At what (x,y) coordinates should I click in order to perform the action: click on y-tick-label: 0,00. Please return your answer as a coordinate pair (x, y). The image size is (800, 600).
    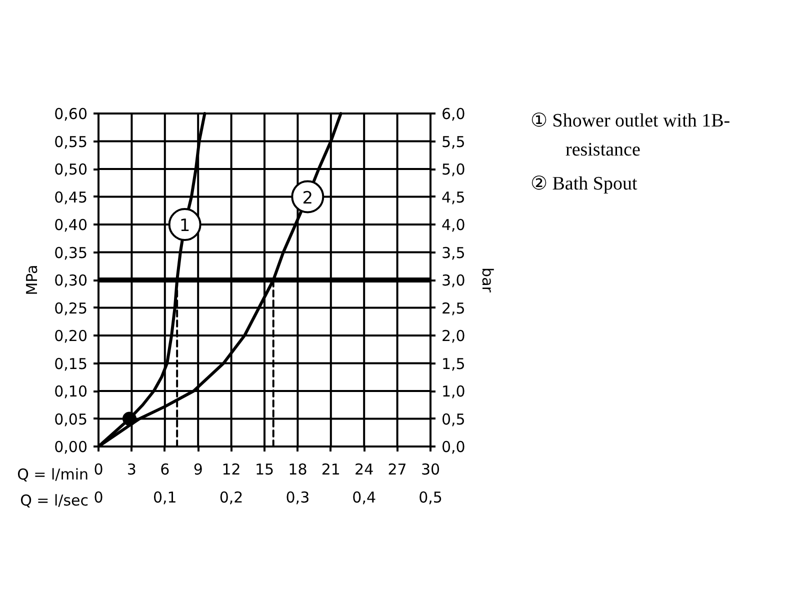
    Looking at the image, I should click on (71, 447).